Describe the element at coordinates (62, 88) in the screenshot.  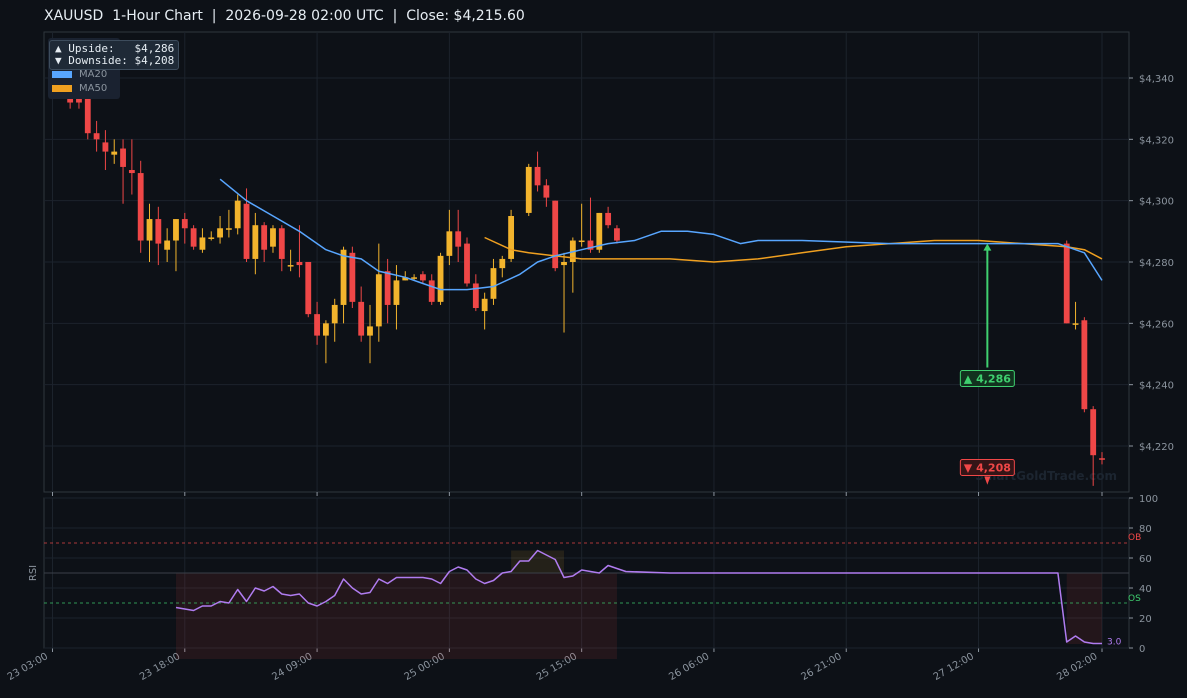
I see `ma50-swatch` at that location.